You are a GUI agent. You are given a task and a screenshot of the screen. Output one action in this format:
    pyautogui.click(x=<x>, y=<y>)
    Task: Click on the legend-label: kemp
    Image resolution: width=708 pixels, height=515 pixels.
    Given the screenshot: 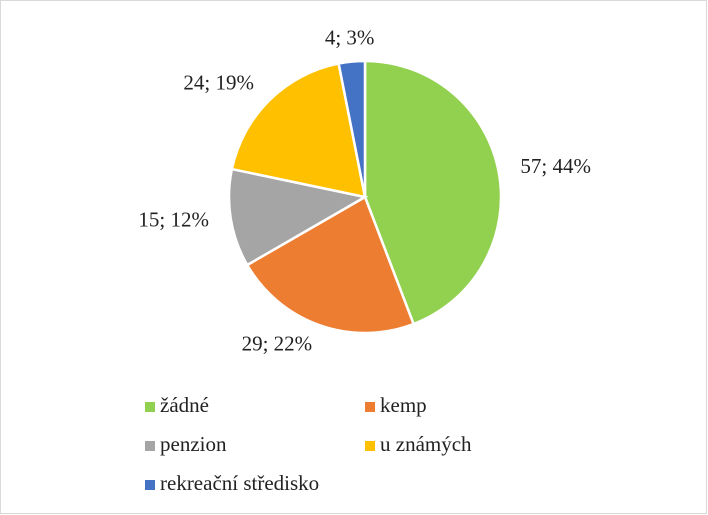 What is the action you would take?
    pyautogui.click(x=403, y=405)
    